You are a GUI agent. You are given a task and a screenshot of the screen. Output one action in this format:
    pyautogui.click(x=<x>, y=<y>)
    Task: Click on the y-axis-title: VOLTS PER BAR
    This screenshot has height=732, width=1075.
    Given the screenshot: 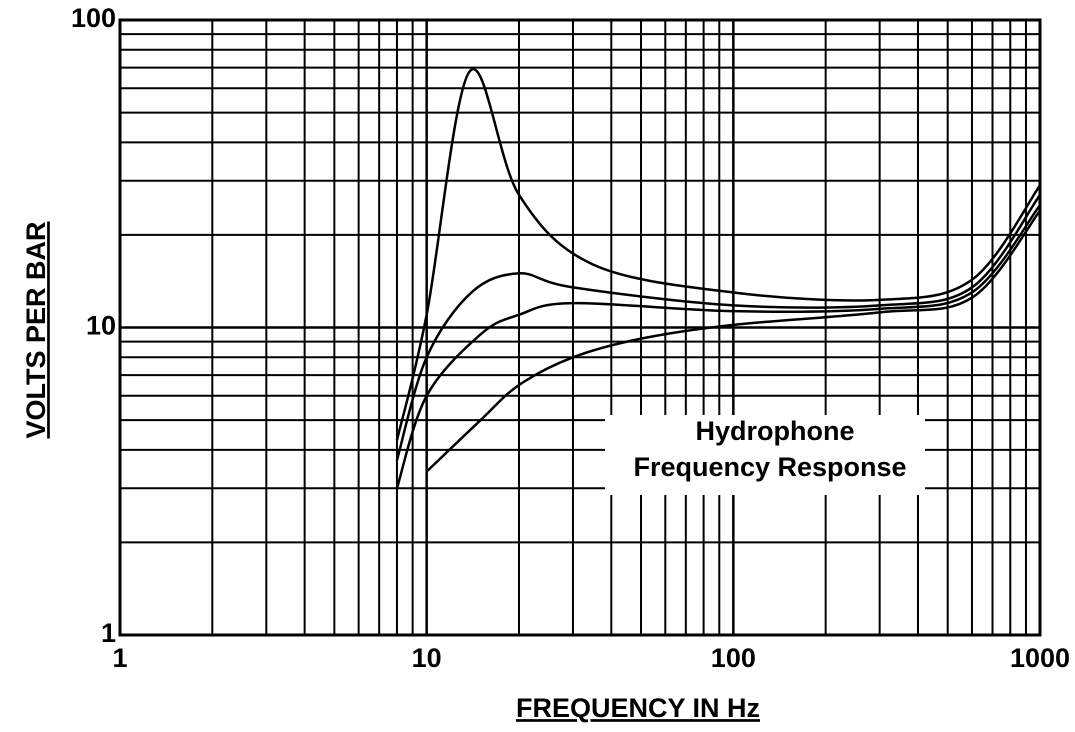 What is the action you would take?
    pyautogui.click(x=36, y=329)
    